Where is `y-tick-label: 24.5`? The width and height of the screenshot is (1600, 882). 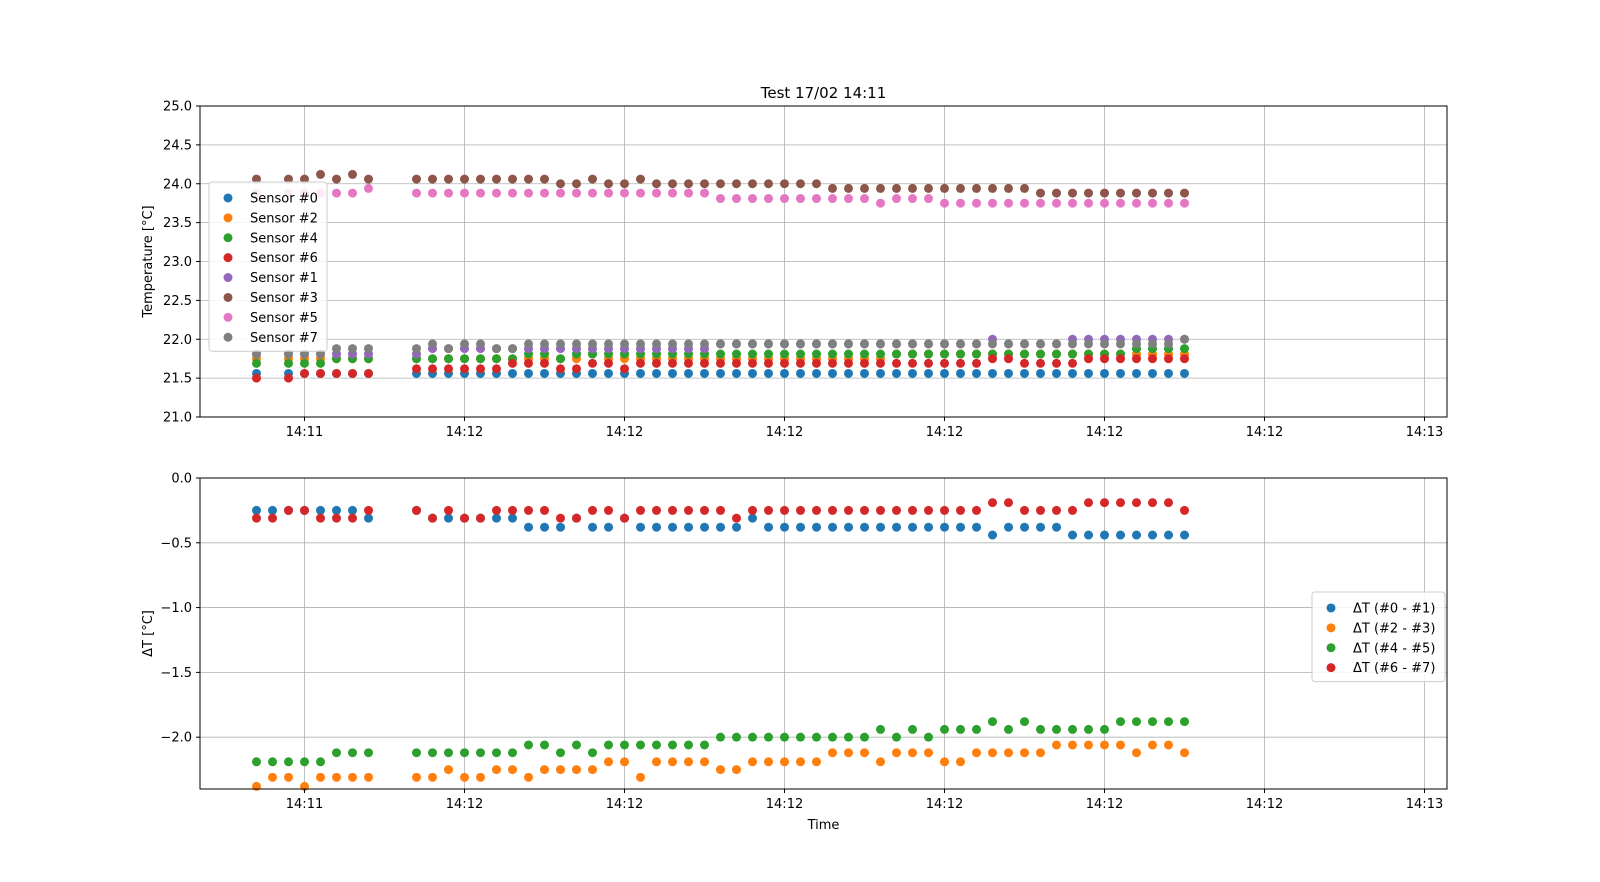 y-tick-label: 24.5 is located at coordinates (177, 145).